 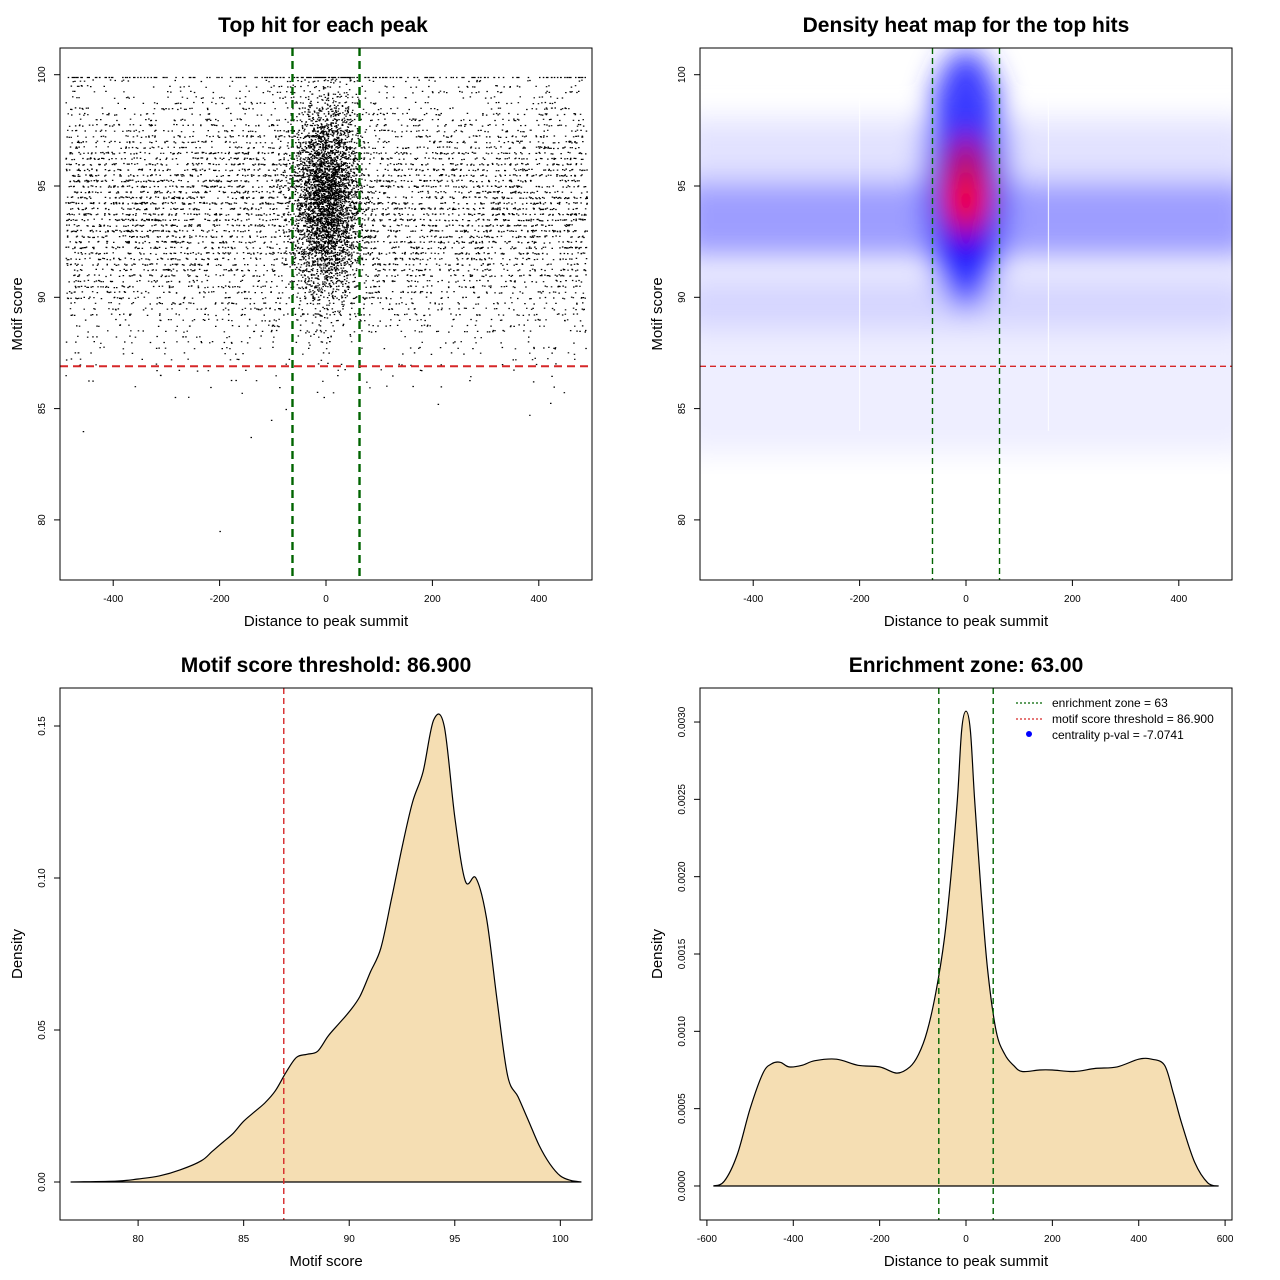 What do you see at coordinates (682, 1031) in the screenshot?
I see `y-tick-label: 0.0010` at bounding box center [682, 1031].